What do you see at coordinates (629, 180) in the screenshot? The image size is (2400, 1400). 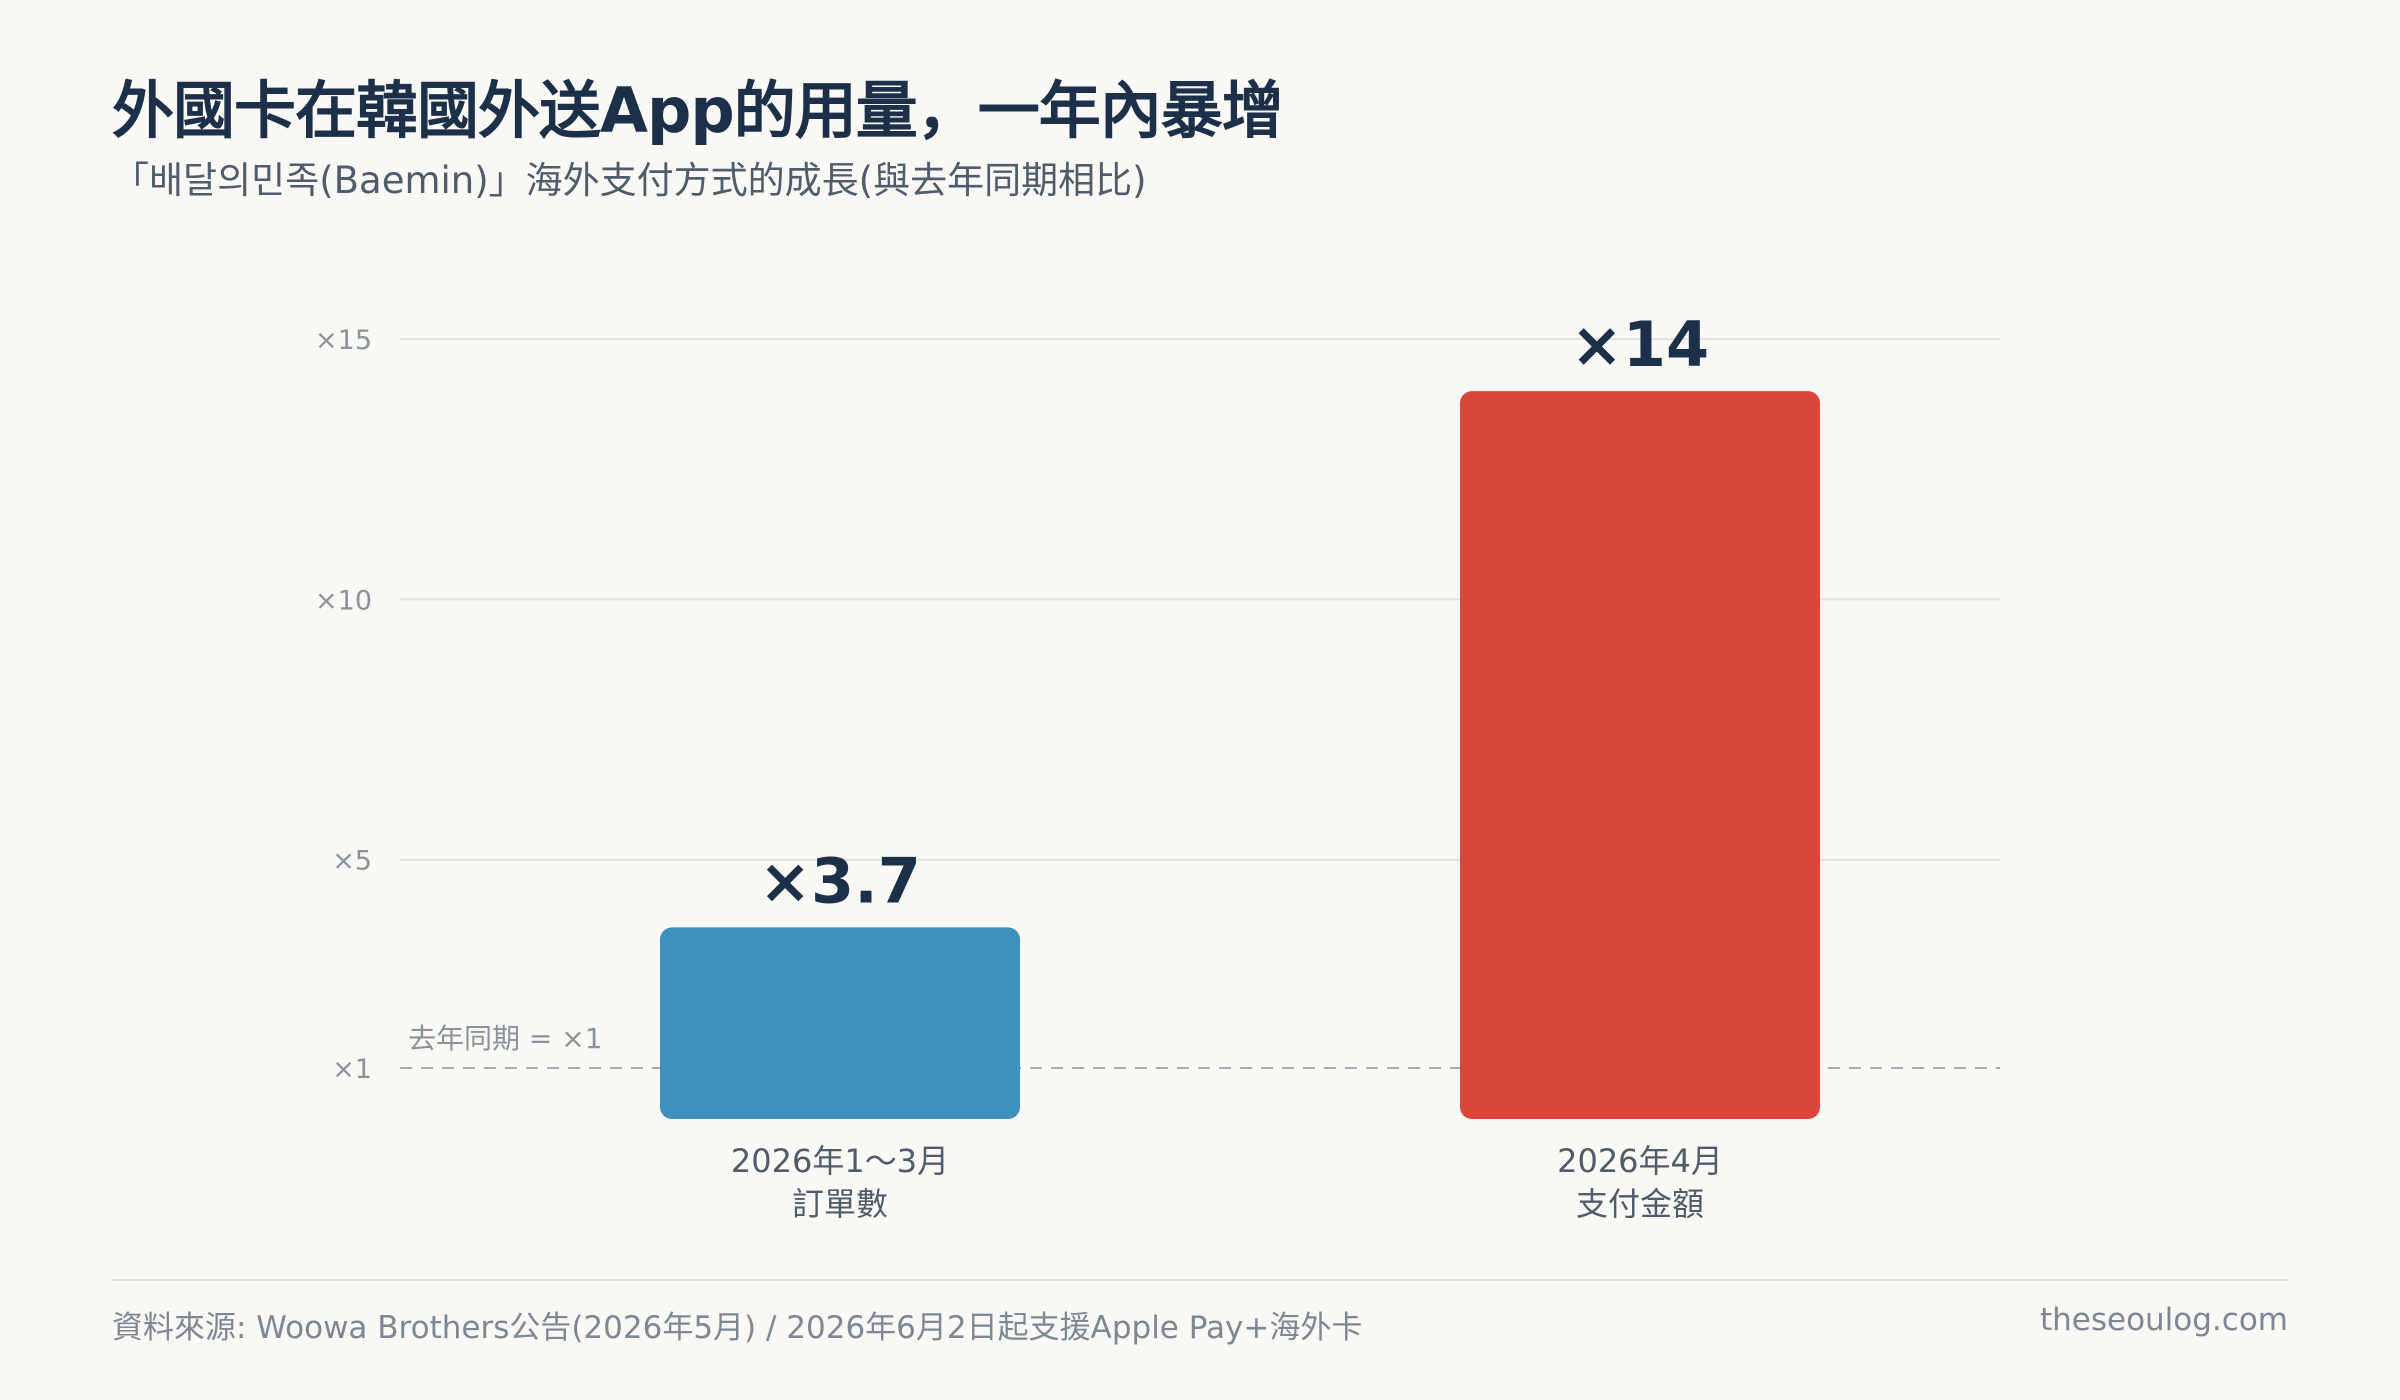 I see `chart-subtitle: 「배달의민족(Baemin)」海外支付方式的成長(與去年同期相比)` at bounding box center [629, 180].